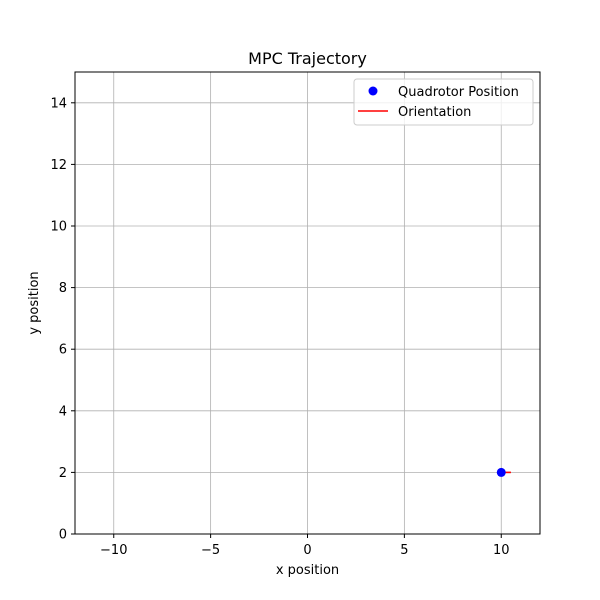 The height and width of the screenshot is (600, 600). What do you see at coordinates (63, 473) in the screenshot?
I see `y-tick-label: 2` at bounding box center [63, 473].